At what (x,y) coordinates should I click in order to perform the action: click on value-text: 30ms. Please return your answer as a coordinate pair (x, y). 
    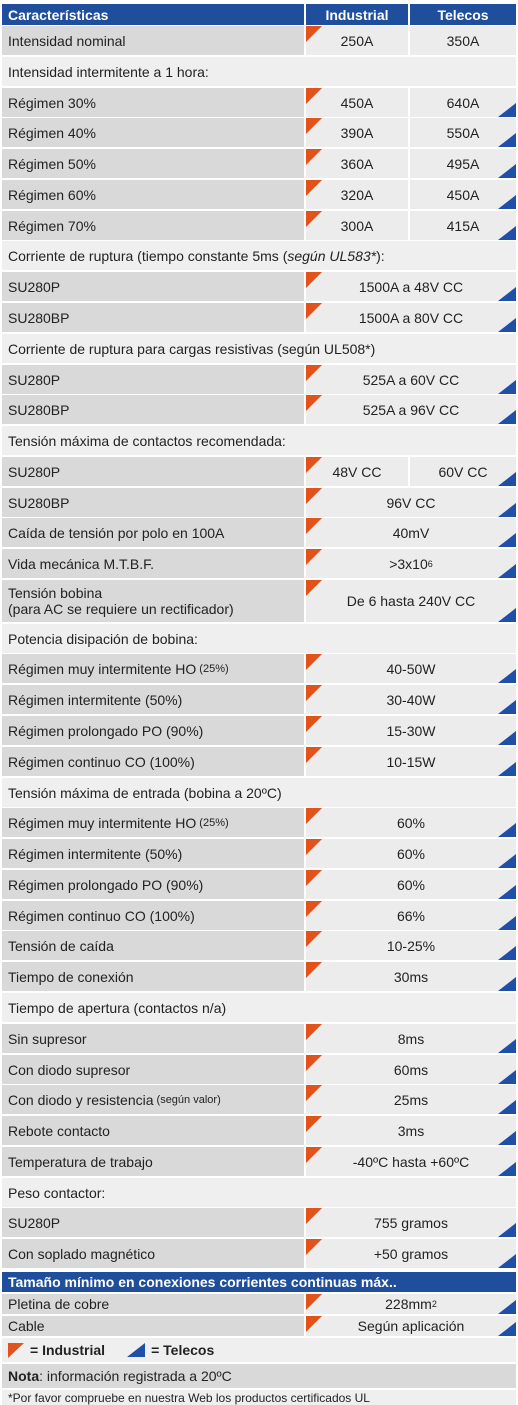
    Looking at the image, I should click on (411, 976).